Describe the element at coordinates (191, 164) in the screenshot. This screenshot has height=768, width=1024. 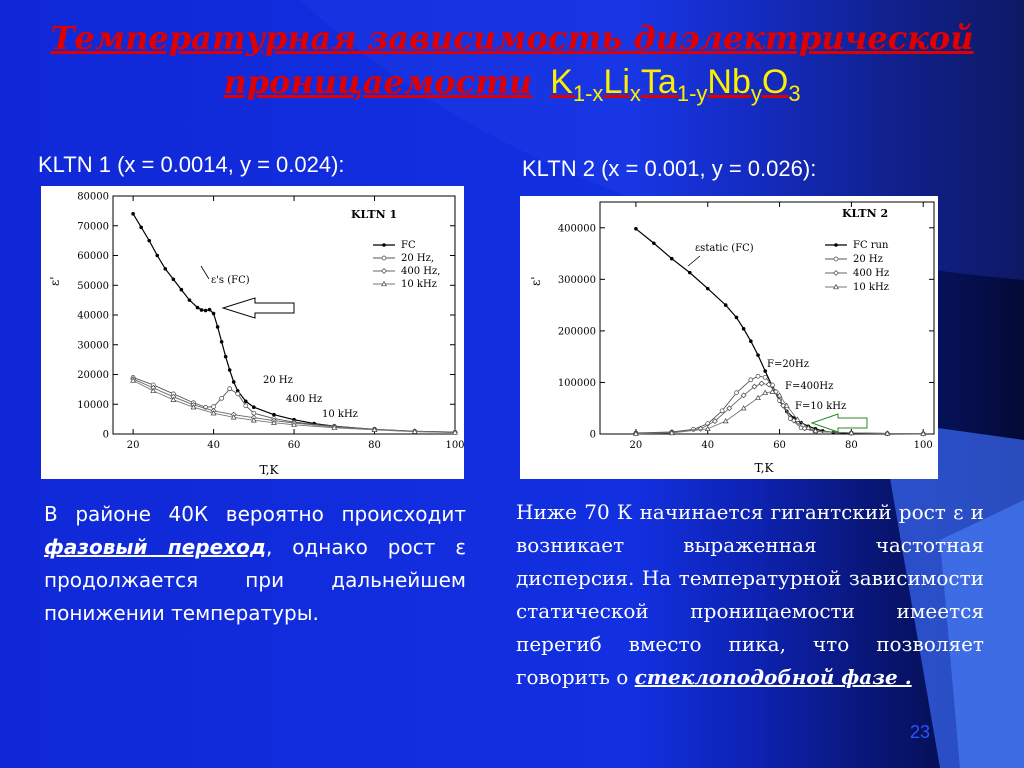
I see `left-chart-subtitle: KLTN 1 (x = 0.0014, y = 0.024):` at that location.